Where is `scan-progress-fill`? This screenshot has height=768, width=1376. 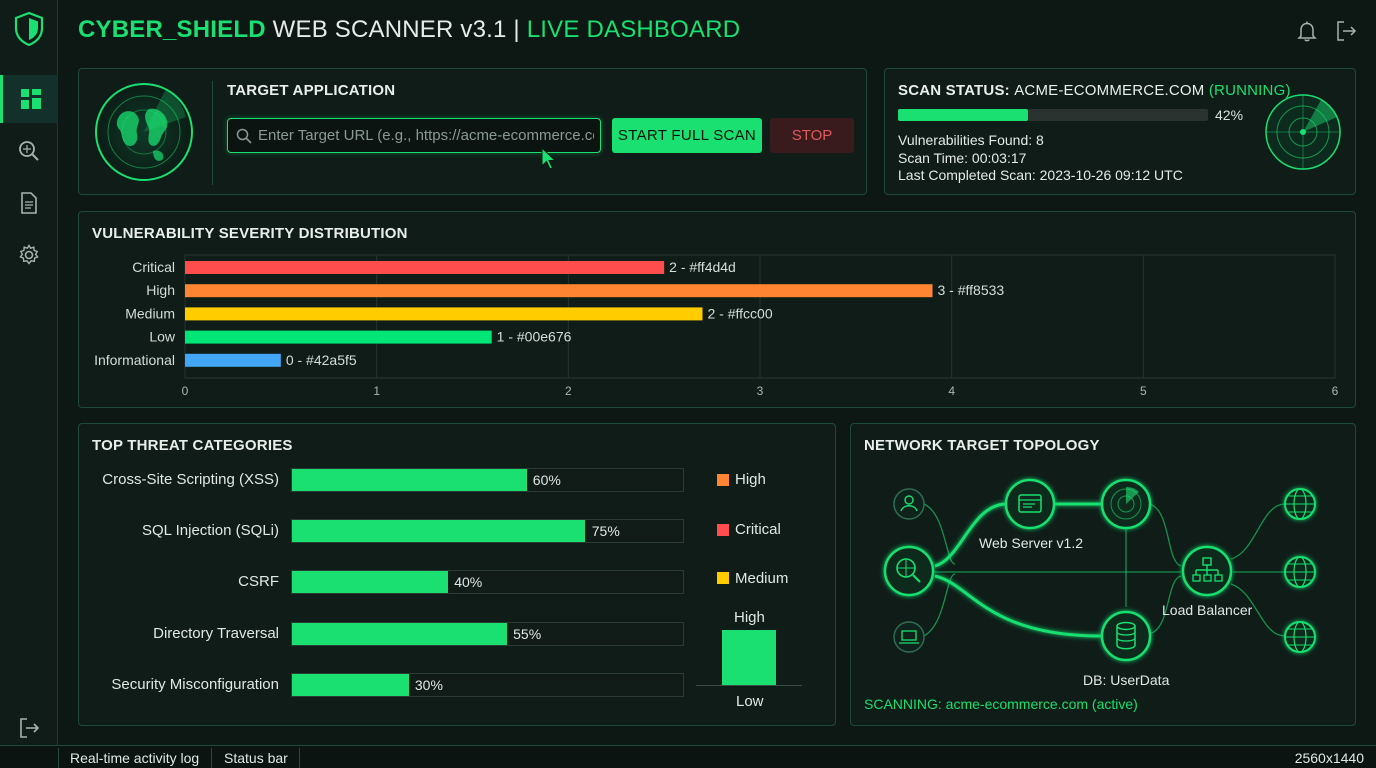 scan-progress-fill is located at coordinates (963, 115).